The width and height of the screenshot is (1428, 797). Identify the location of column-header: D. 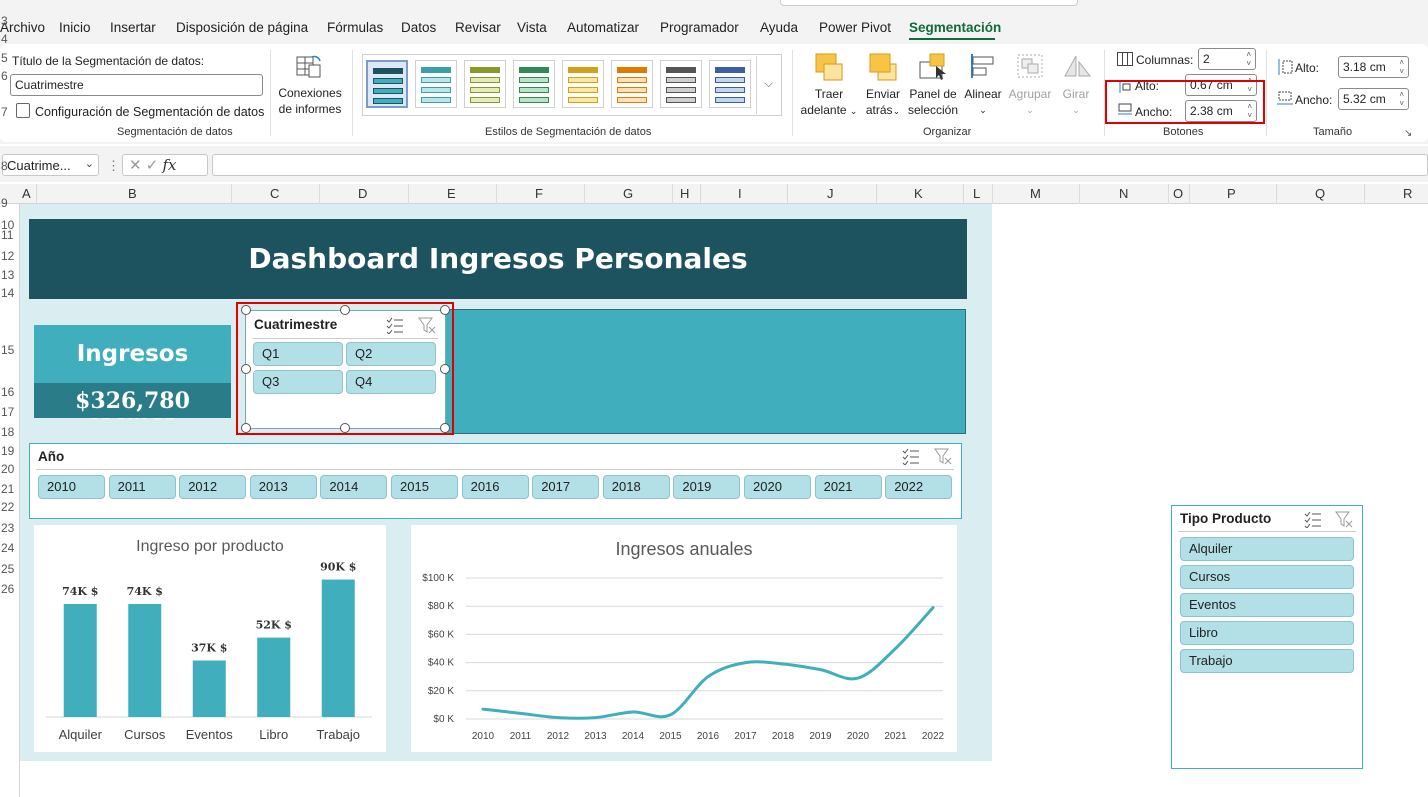
(363, 193).